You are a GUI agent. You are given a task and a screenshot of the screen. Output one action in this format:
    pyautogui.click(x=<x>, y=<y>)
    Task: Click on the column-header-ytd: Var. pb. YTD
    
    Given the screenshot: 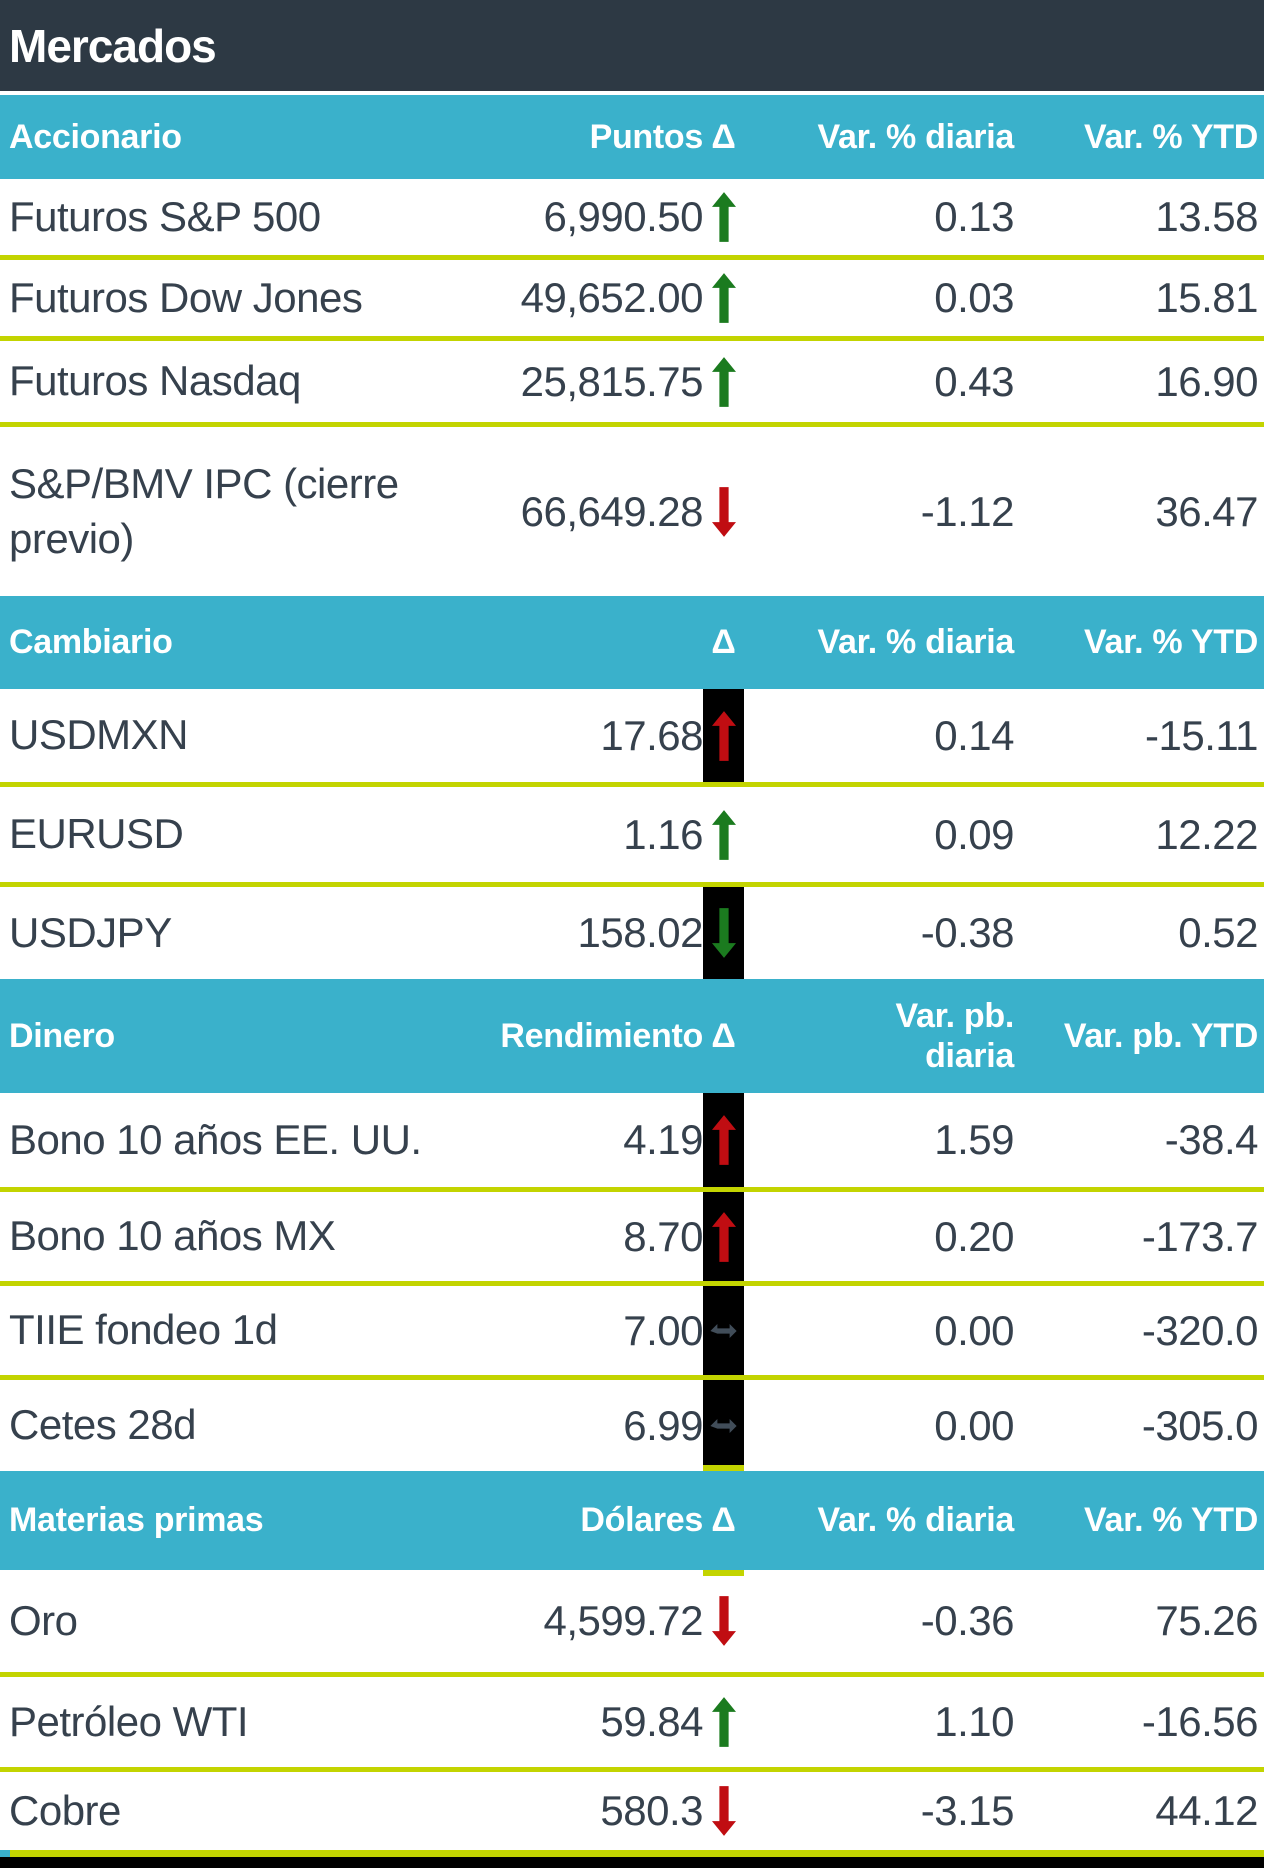 What is the action you would take?
    pyautogui.click(x=1160, y=1035)
    